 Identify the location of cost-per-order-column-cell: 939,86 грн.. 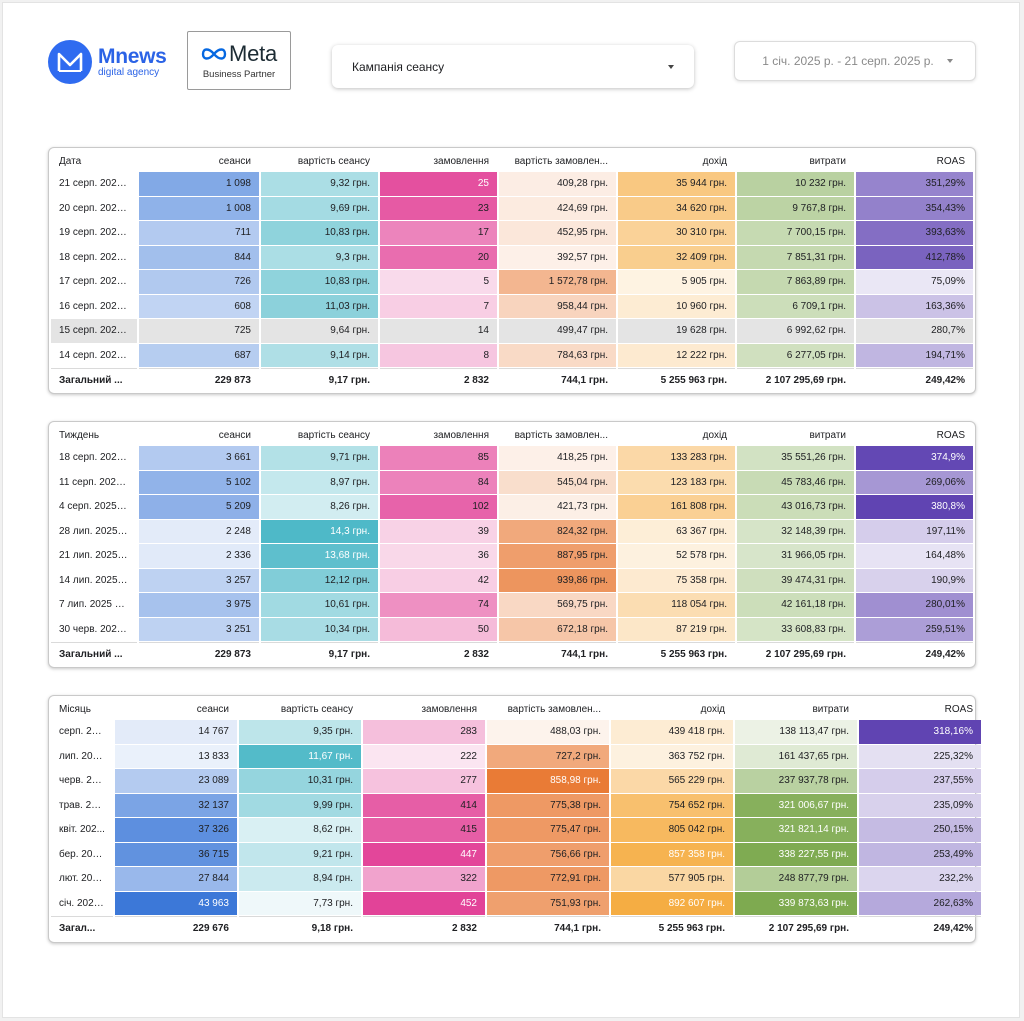
(557, 580).